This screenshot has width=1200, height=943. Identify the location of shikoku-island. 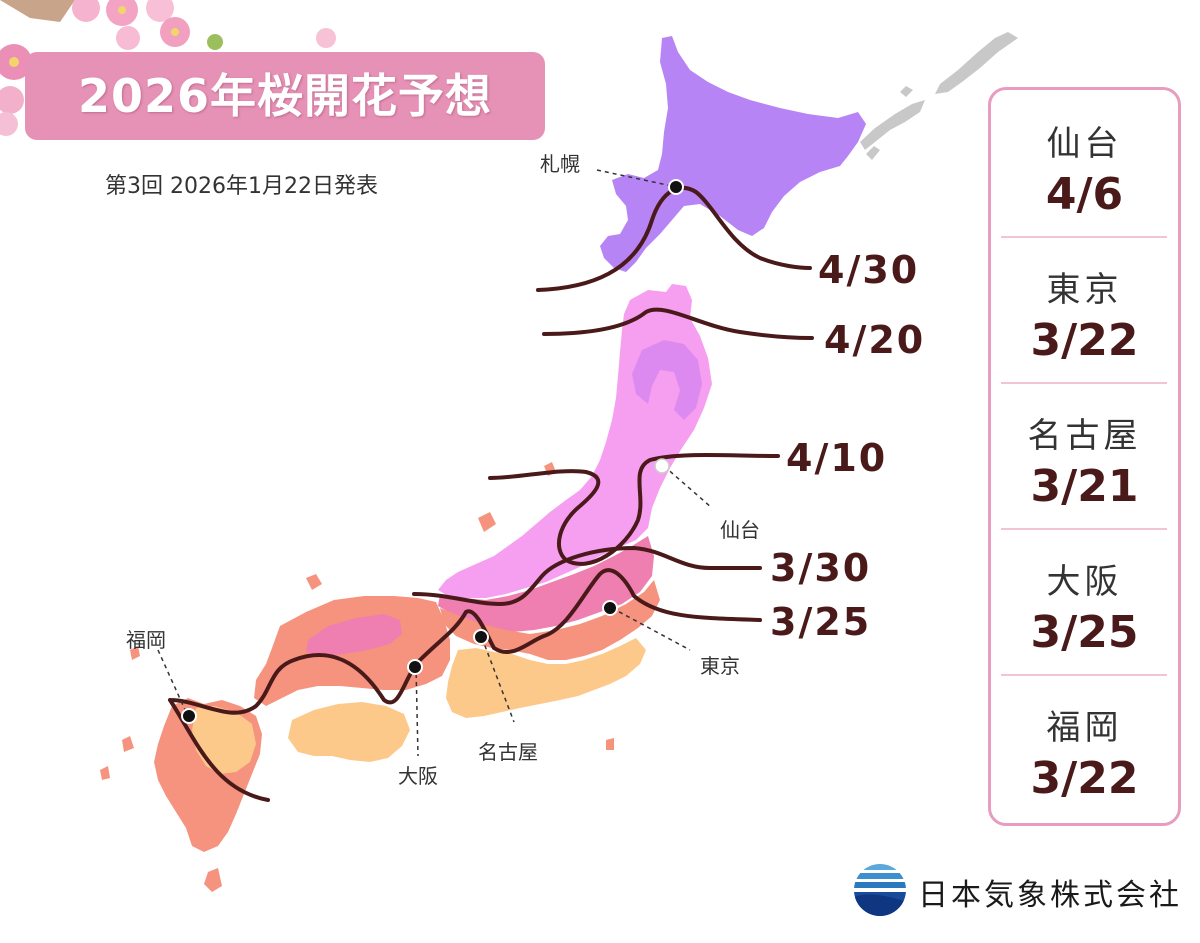
(349, 732).